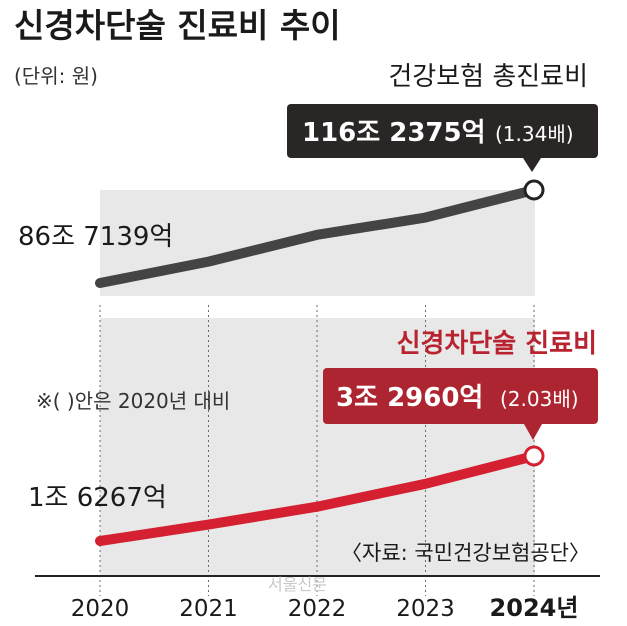 The height and width of the screenshot is (626, 627). I want to click on callout-box-total, so click(442, 131).